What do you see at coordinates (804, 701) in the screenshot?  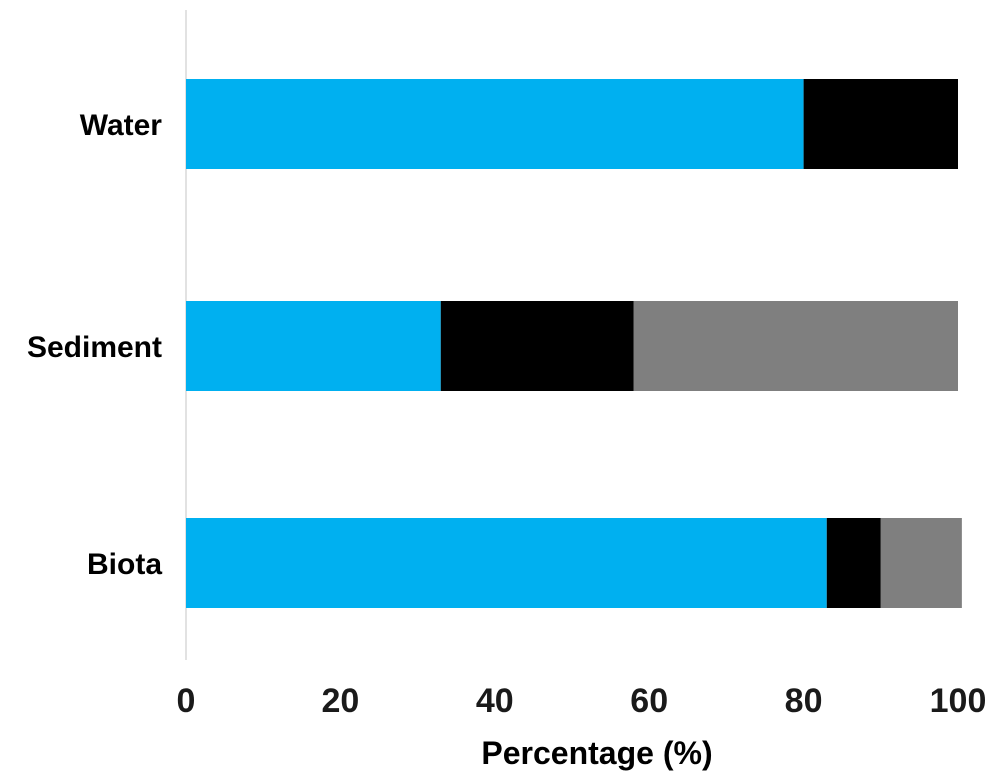 I see `x-tick-label-80: 80` at bounding box center [804, 701].